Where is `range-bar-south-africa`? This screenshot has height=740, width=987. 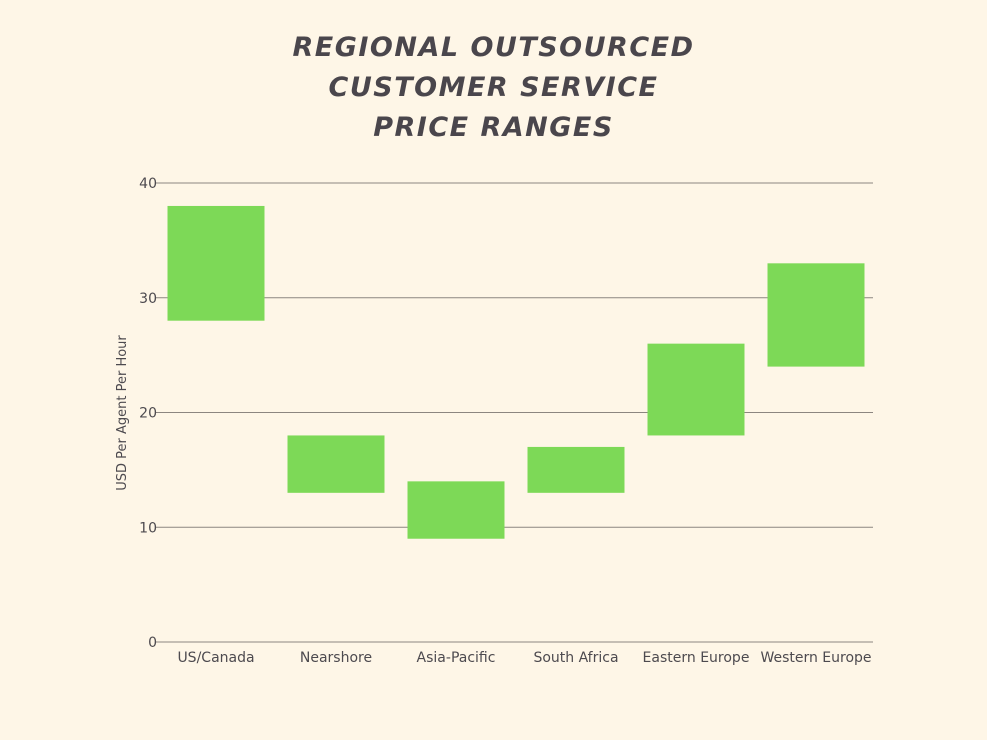
range-bar-south-africa is located at coordinates (576, 469).